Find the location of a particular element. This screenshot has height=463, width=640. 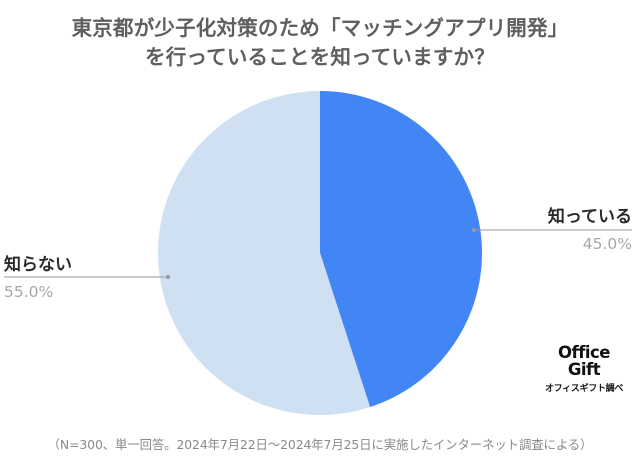

slice-value-unknown: 55.0% is located at coordinates (28, 292).